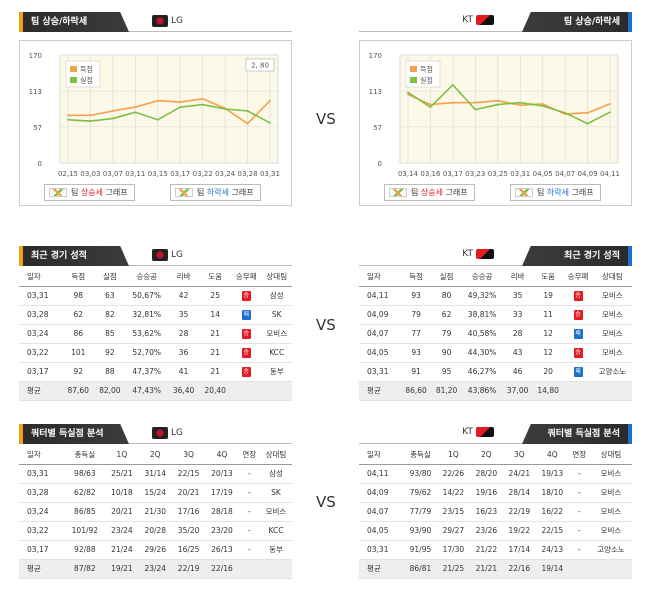  Describe the element at coordinates (155, 256) in the screenshot. I see `left-recent-header: 최근 경기 성적 LG` at that location.